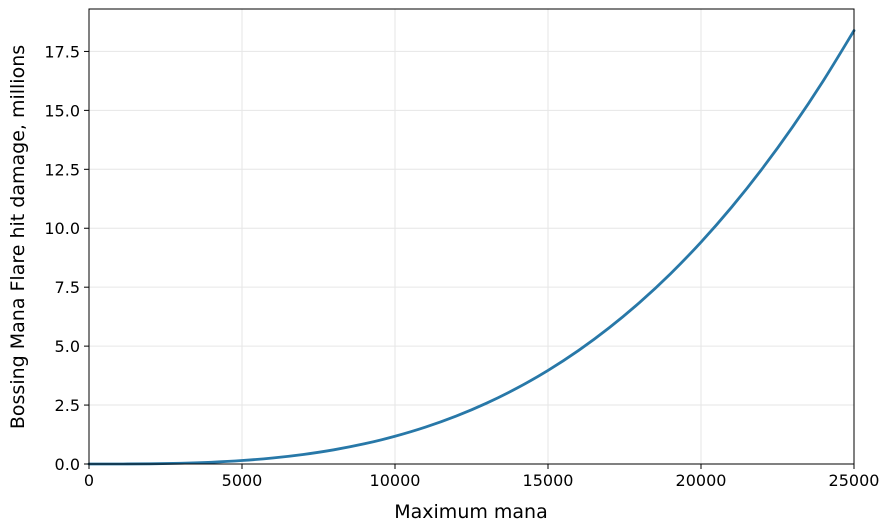 The height and width of the screenshot is (530, 891). Describe the element at coordinates (67, 287) in the screenshot. I see `y-tick-label: 7.5` at that location.